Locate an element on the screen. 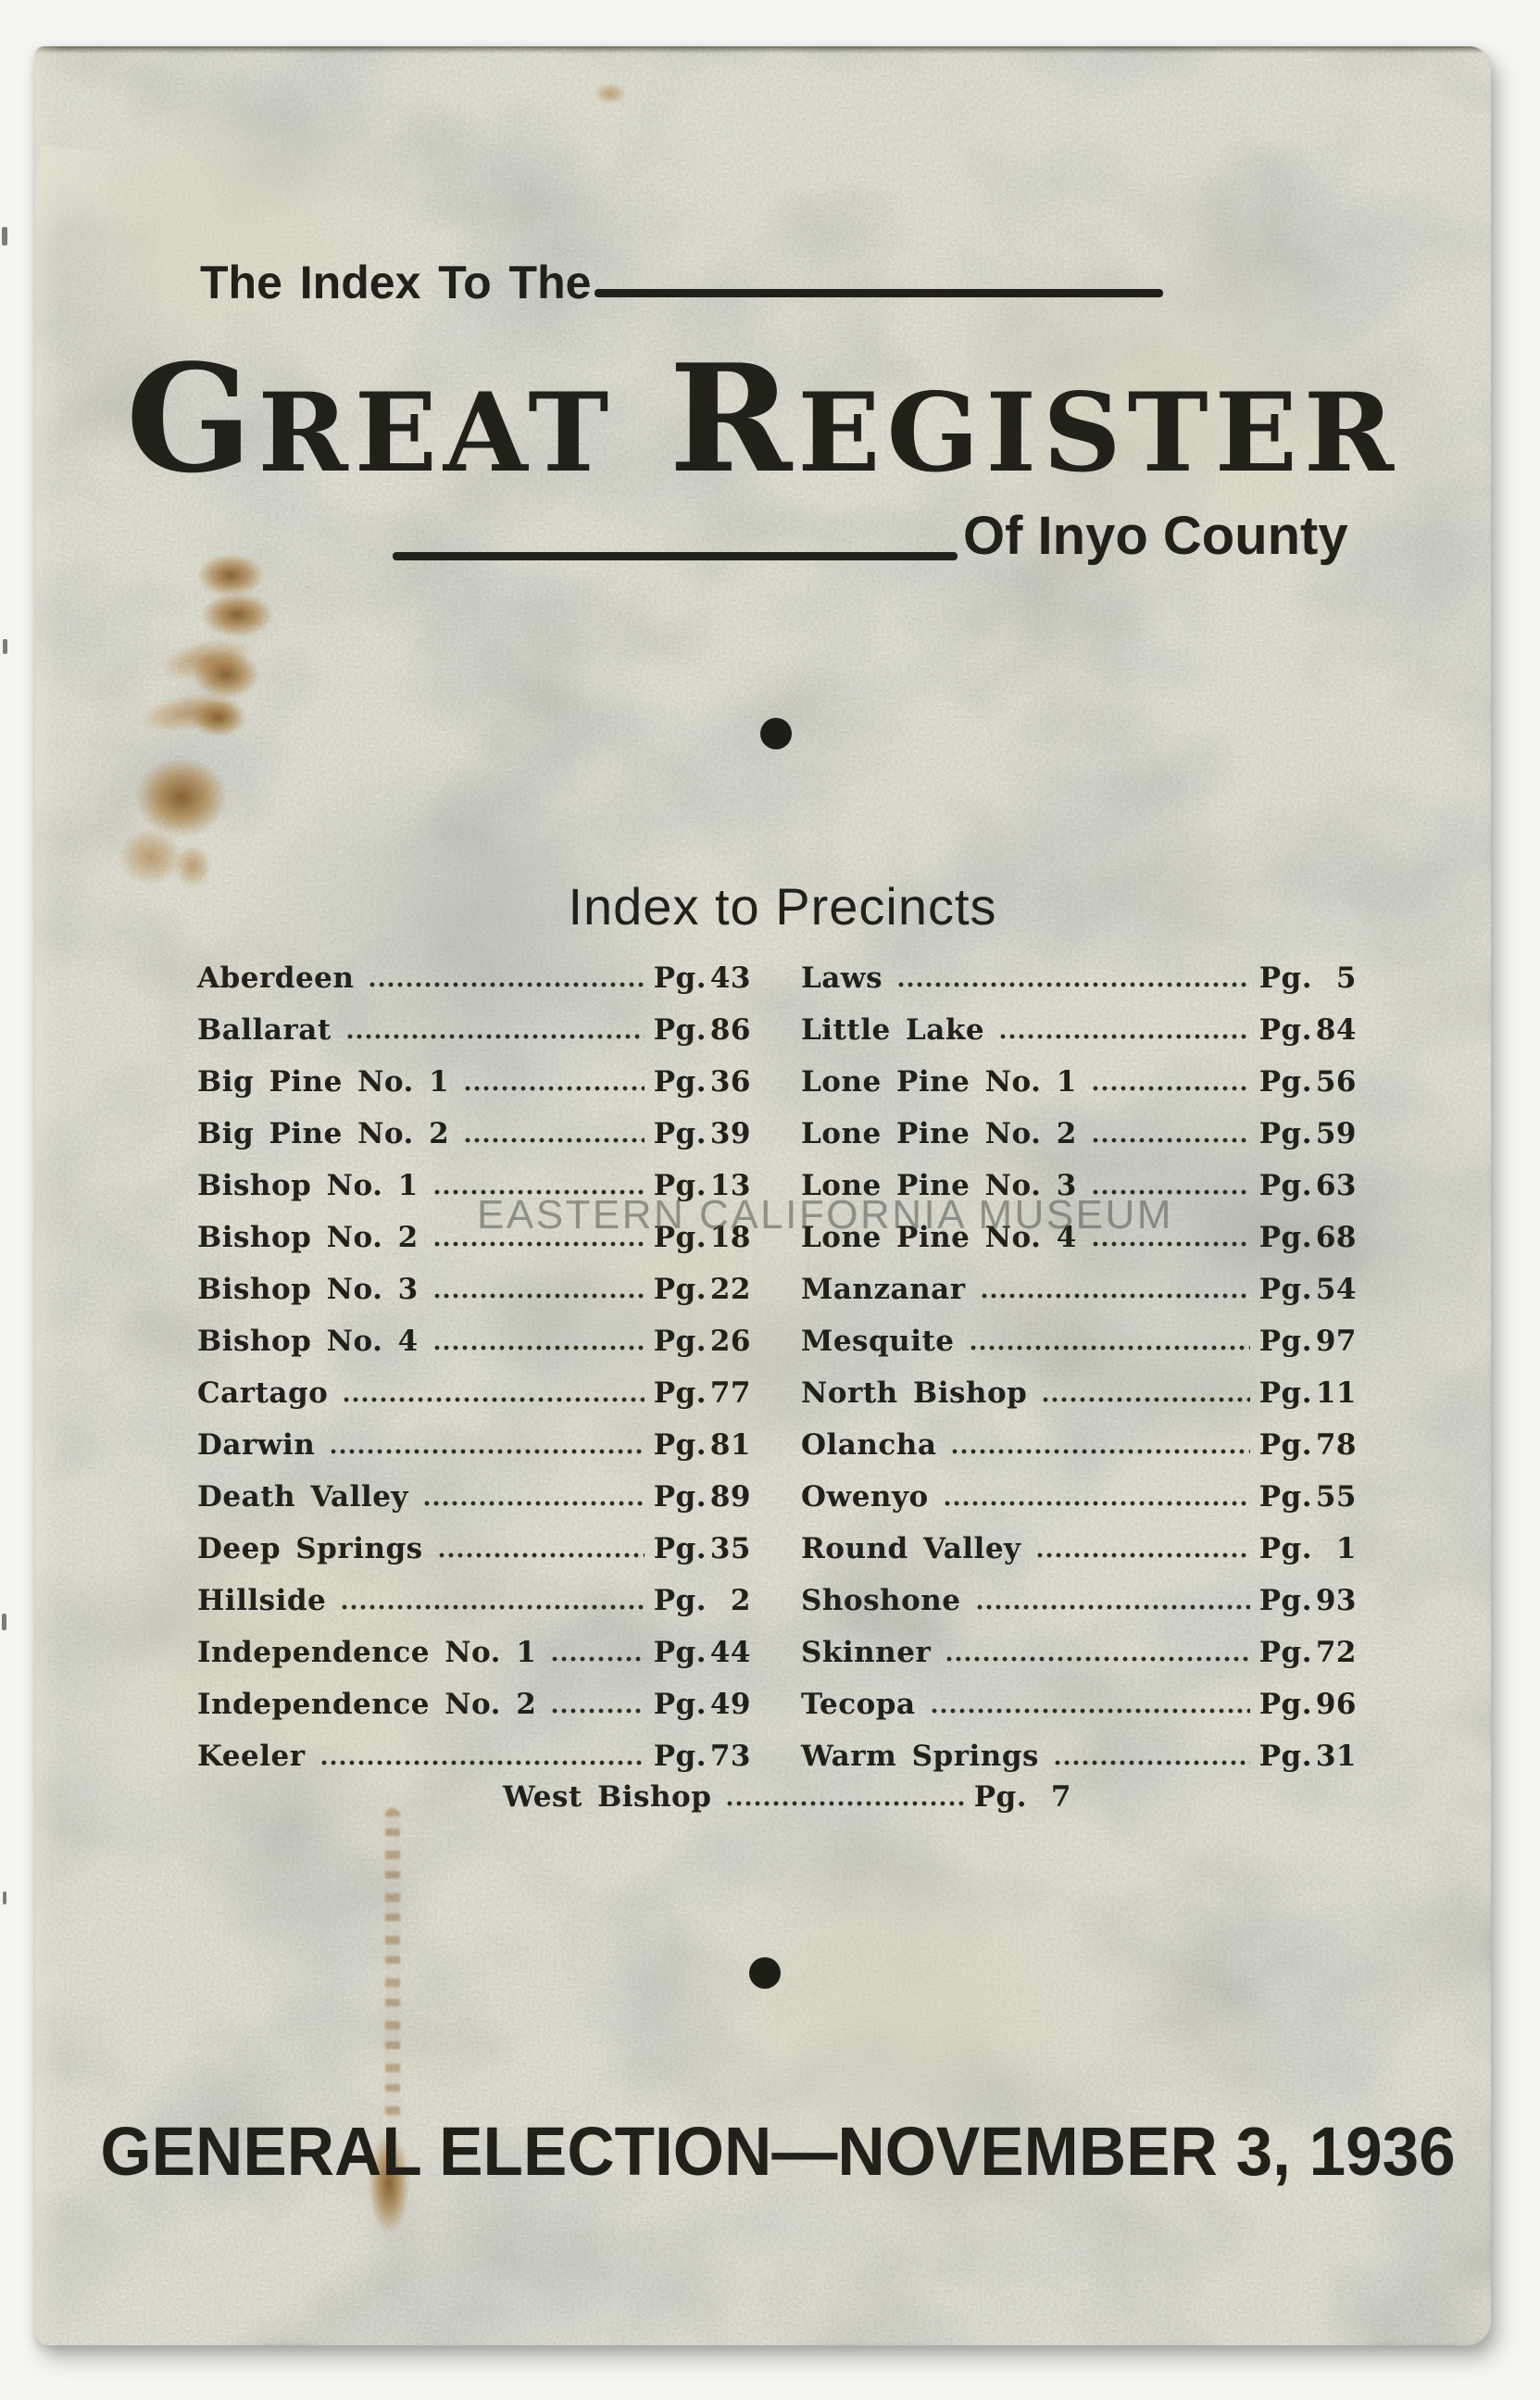 The height and width of the screenshot is (2400, 1540). index-row: Lone Pine No. 1 Pg. 56 is located at coordinates (1079, 1091).